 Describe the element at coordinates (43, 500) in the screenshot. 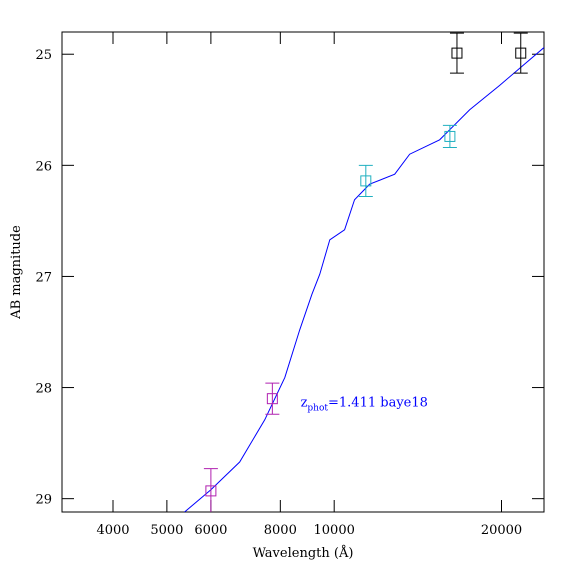

I see `y-tick-label: 29` at that location.